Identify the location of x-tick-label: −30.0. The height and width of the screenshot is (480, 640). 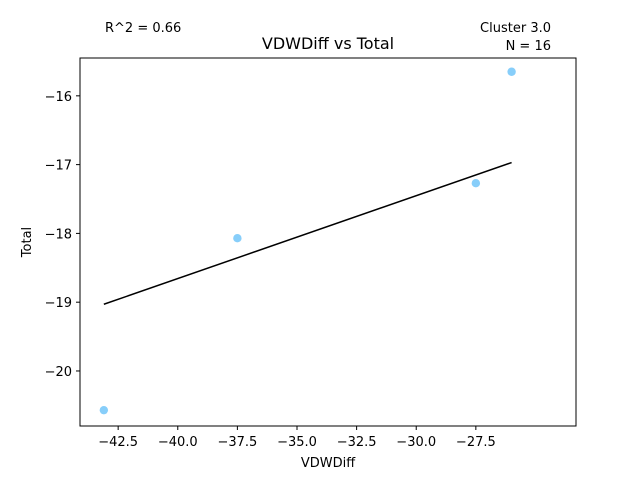
(416, 442).